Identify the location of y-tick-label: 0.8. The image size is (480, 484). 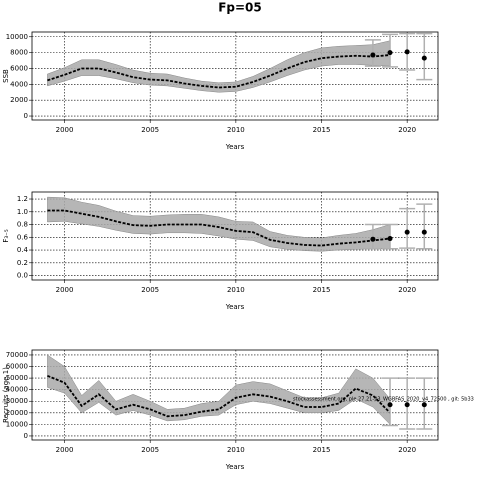
(22, 225).